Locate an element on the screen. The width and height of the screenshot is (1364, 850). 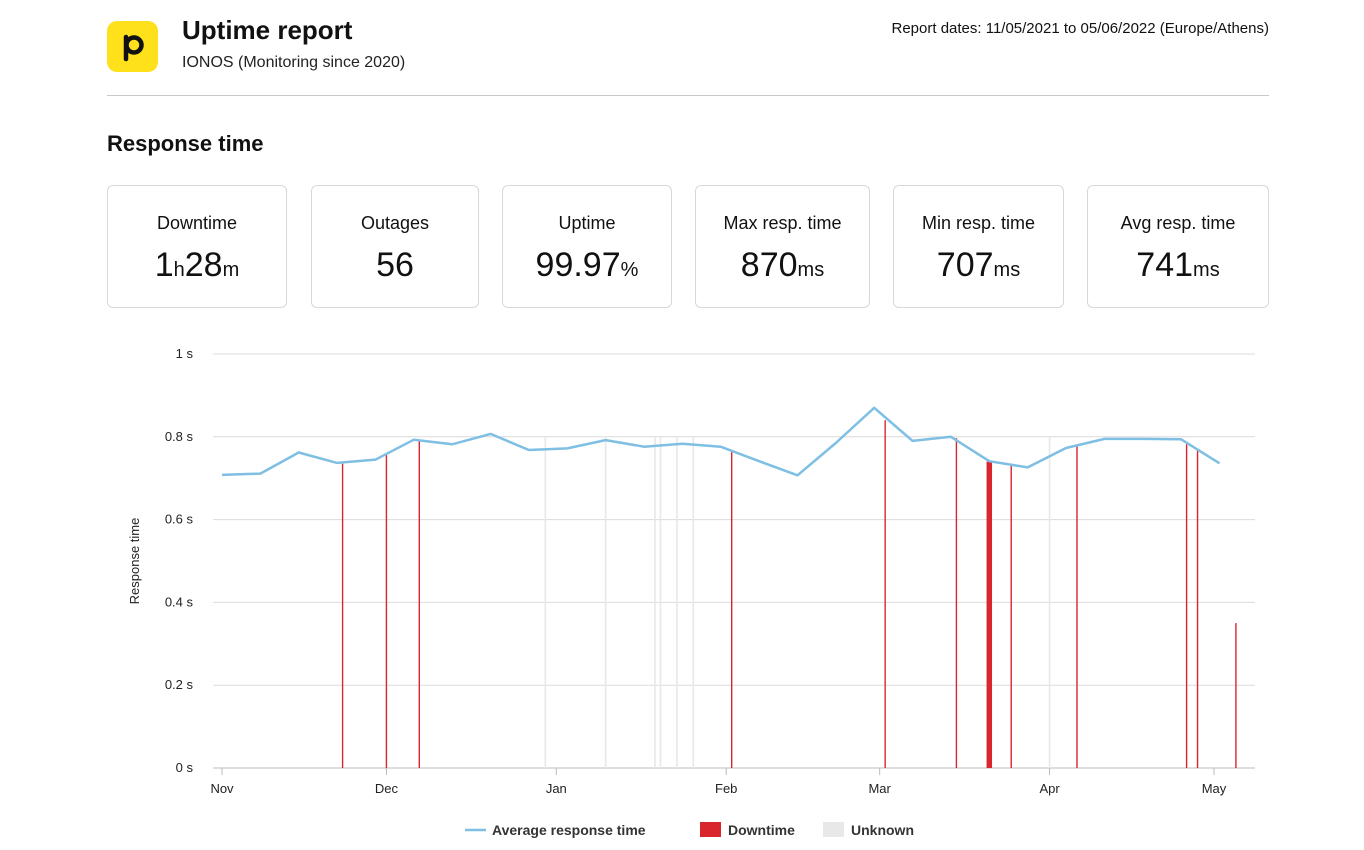
x-tick-label: Nov is located at coordinates (222, 788).